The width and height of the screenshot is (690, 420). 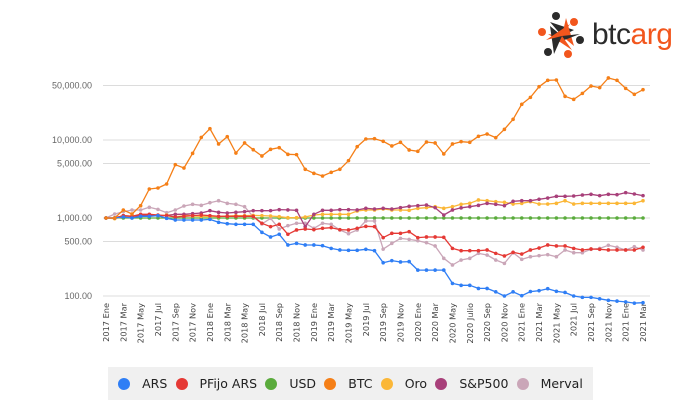 I want to click on legend-label: Oro, so click(x=416, y=383).